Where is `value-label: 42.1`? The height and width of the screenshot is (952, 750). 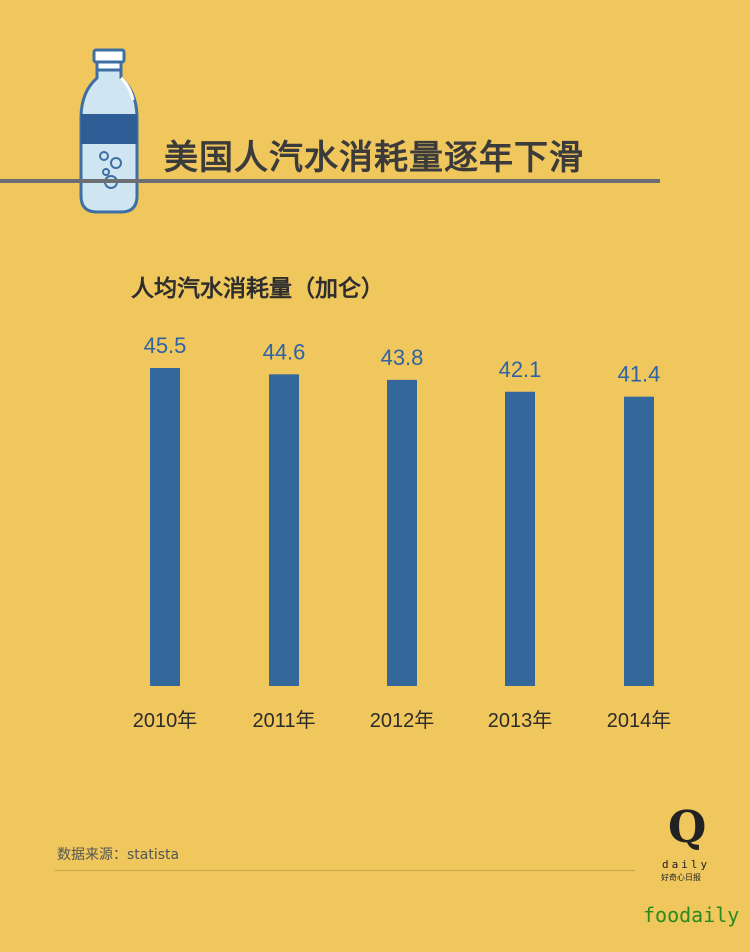 value-label: 42.1 is located at coordinates (520, 369).